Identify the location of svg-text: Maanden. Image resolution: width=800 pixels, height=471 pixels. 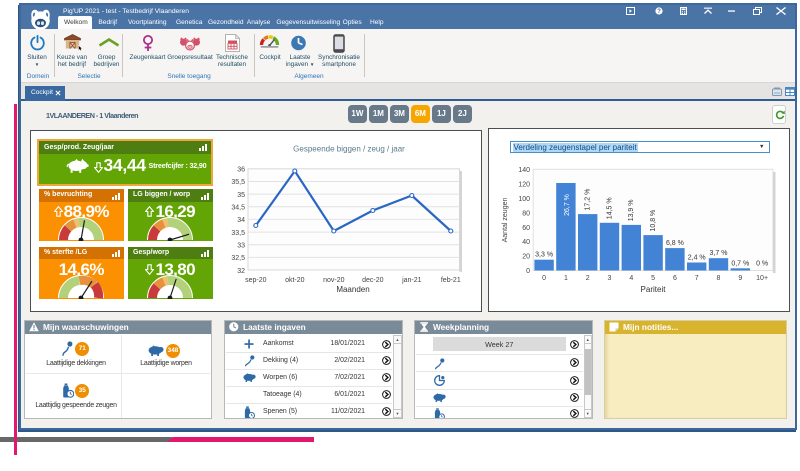
(352, 289).